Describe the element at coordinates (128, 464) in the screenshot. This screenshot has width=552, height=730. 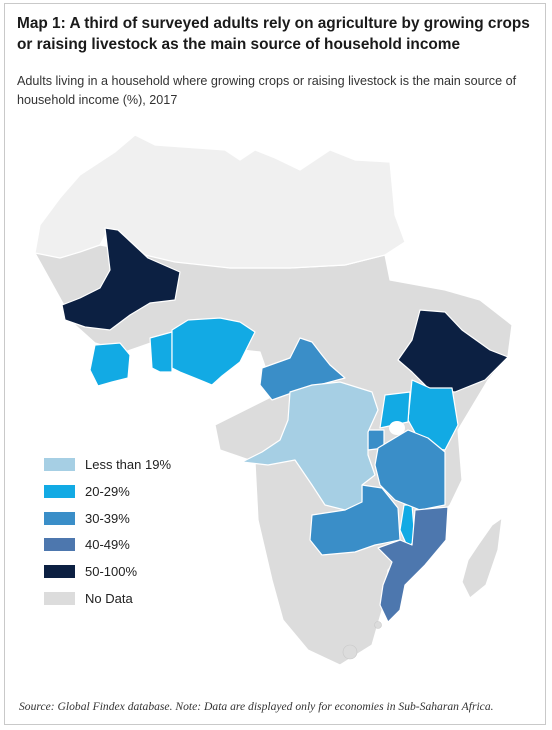
I see `legend-label: Less than 19%` at that location.